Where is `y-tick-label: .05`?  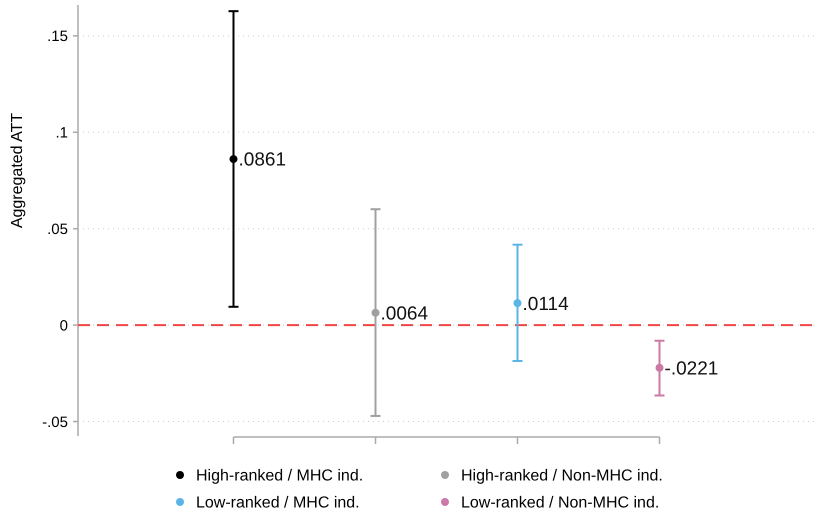 y-tick-label: .05 is located at coordinates (57, 229).